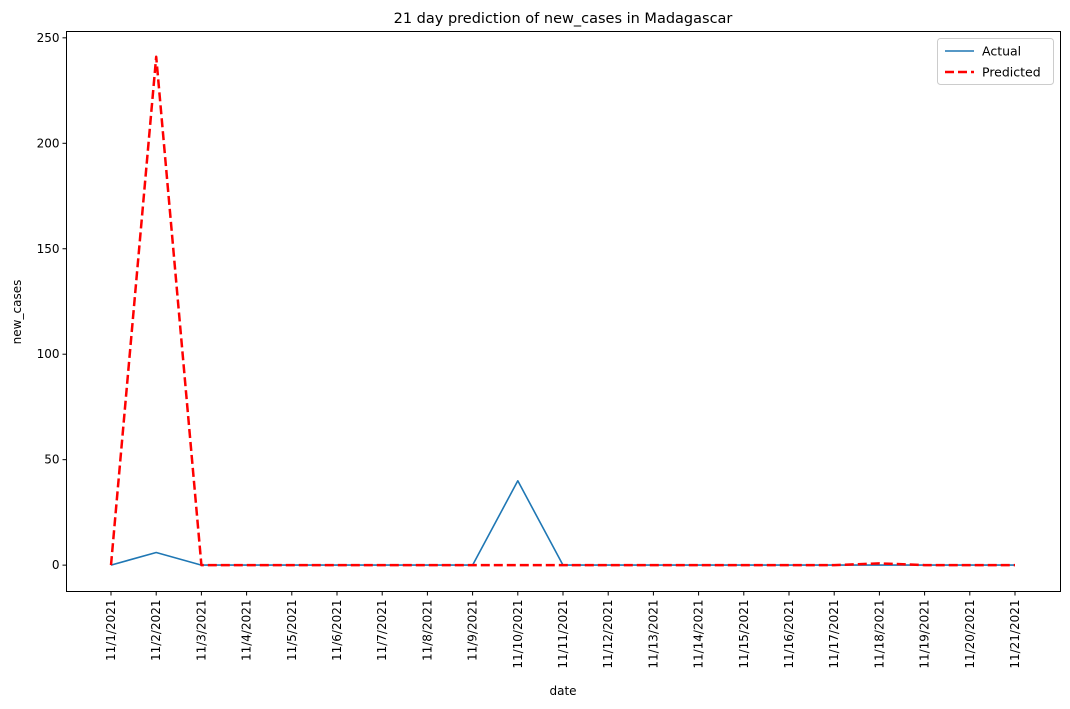 This screenshot has height=709, width=1070. Describe the element at coordinates (473, 631) in the screenshot. I see `x-tick-label: 11/9/2021` at that location.